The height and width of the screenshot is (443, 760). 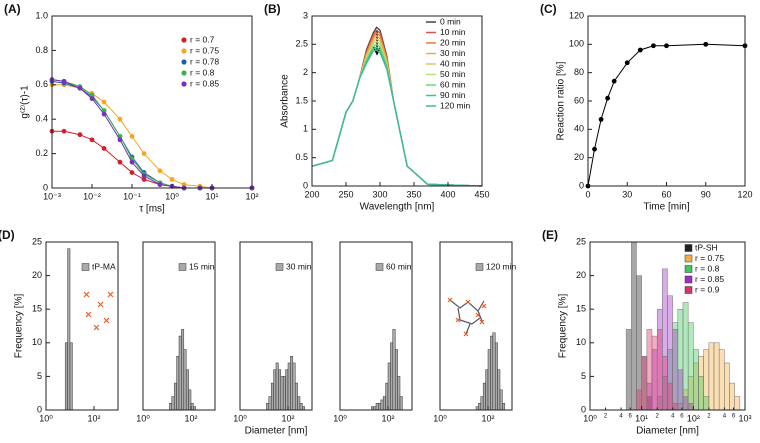 I want to click on legend-label: r = 0.9, so click(x=707, y=289).